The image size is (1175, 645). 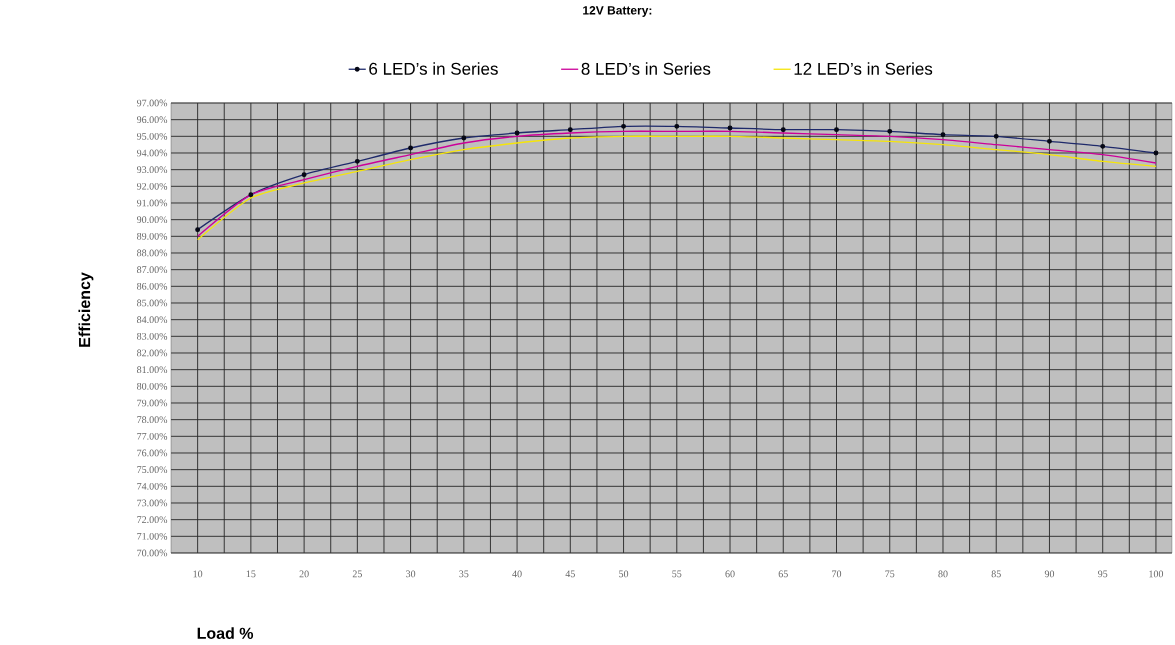 What do you see at coordinates (86, 309) in the screenshot?
I see `y-axis-title: Efficiency` at bounding box center [86, 309].